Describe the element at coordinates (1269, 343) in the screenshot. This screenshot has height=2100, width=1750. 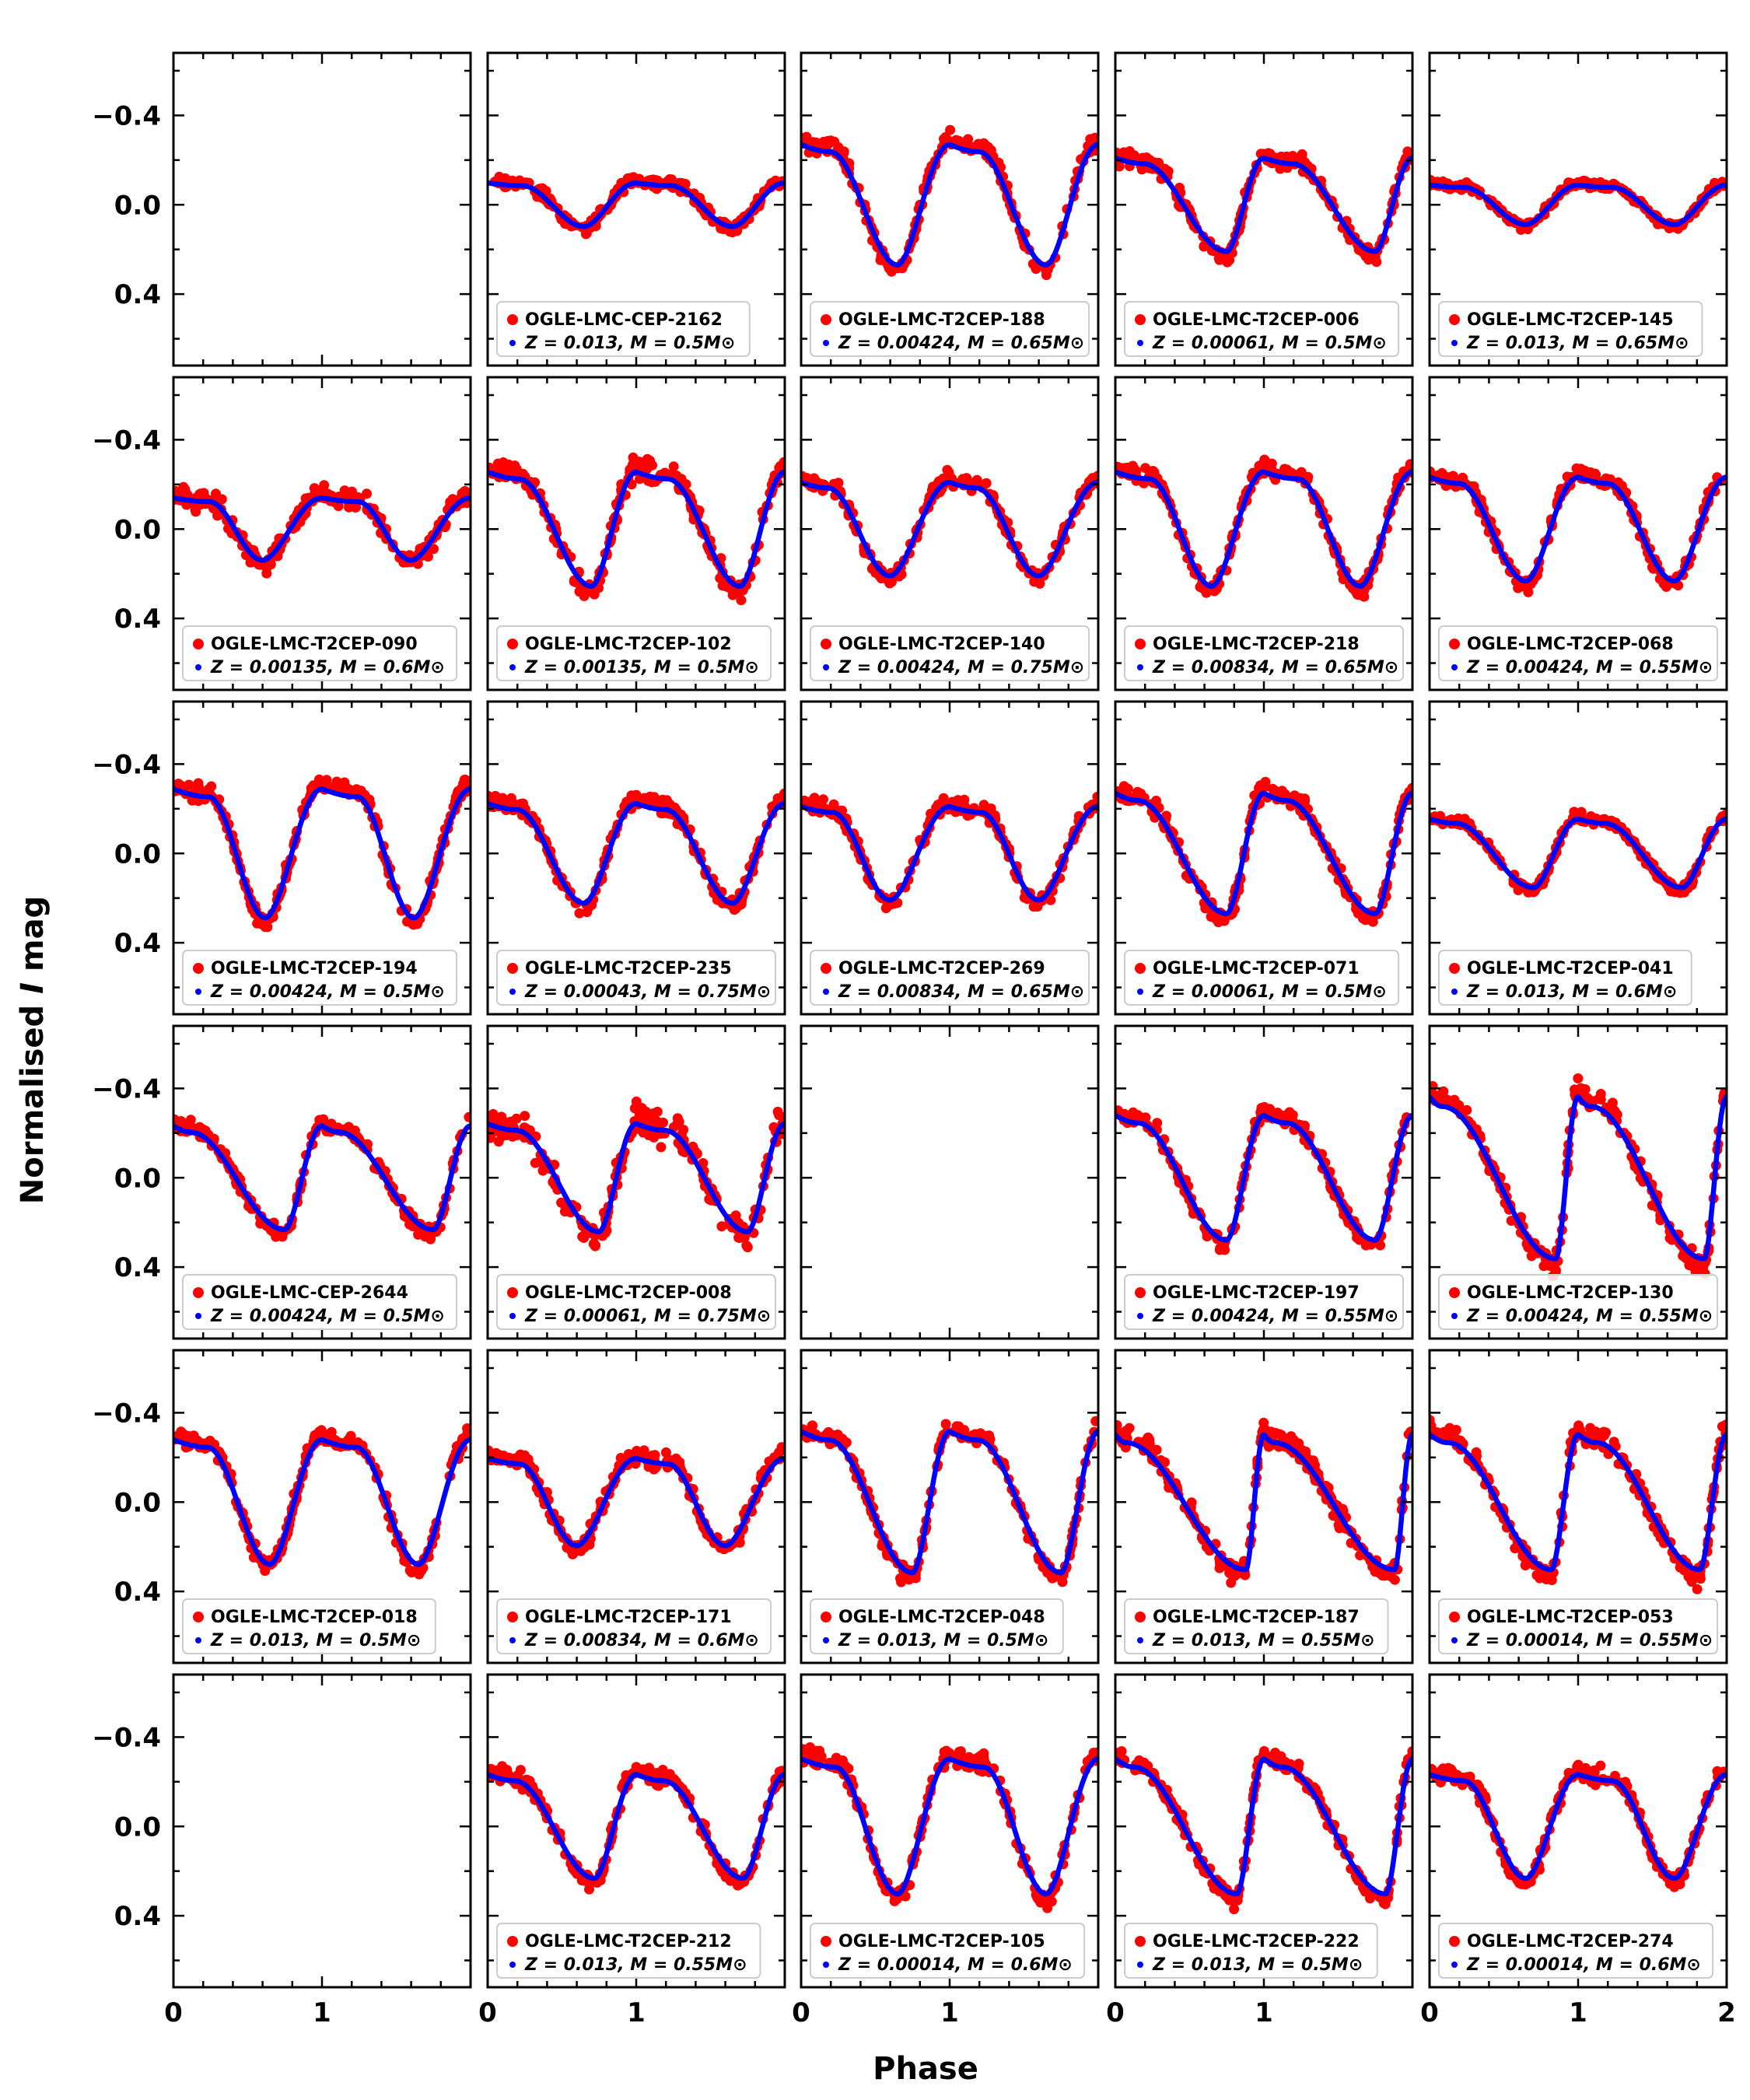
I see `legend-model-label: Z = 0.00061, M = 0.5M⊙` at that location.